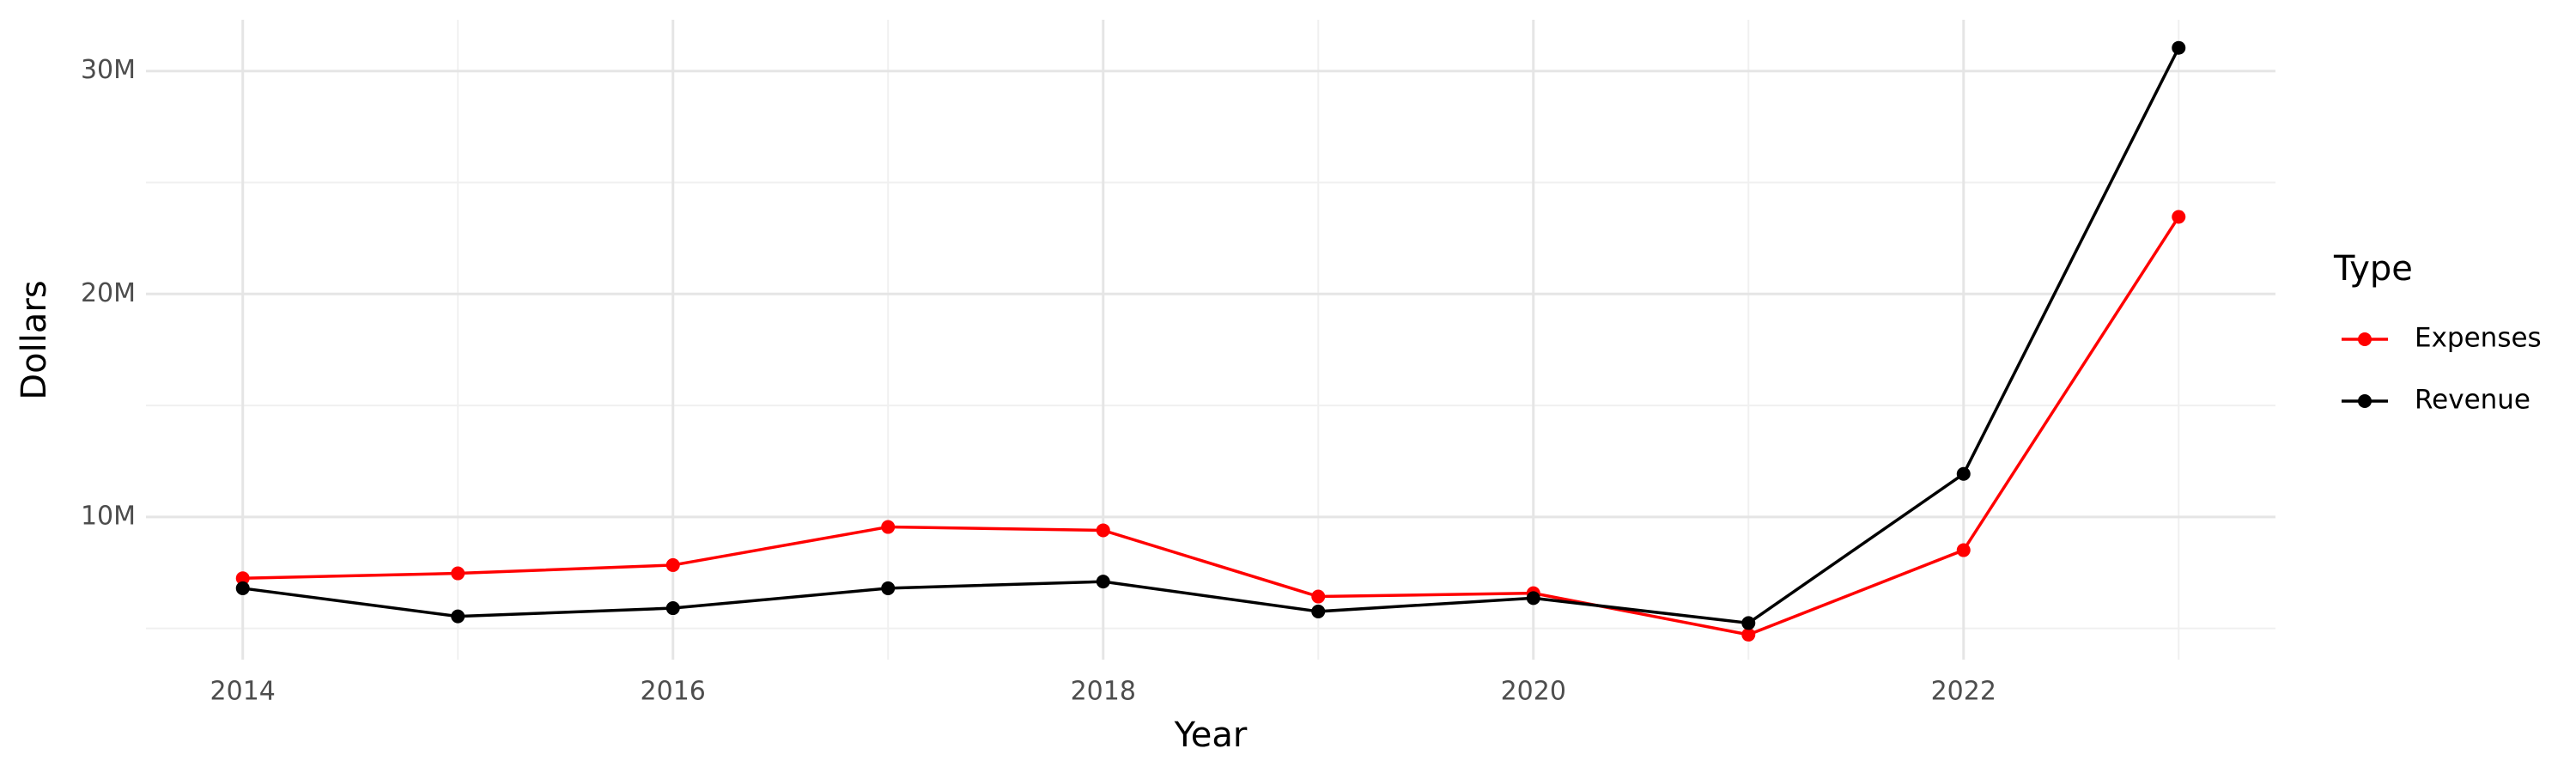 The image size is (2576, 773). I want to click on y-axis-title: Dollars, so click(34, 339).